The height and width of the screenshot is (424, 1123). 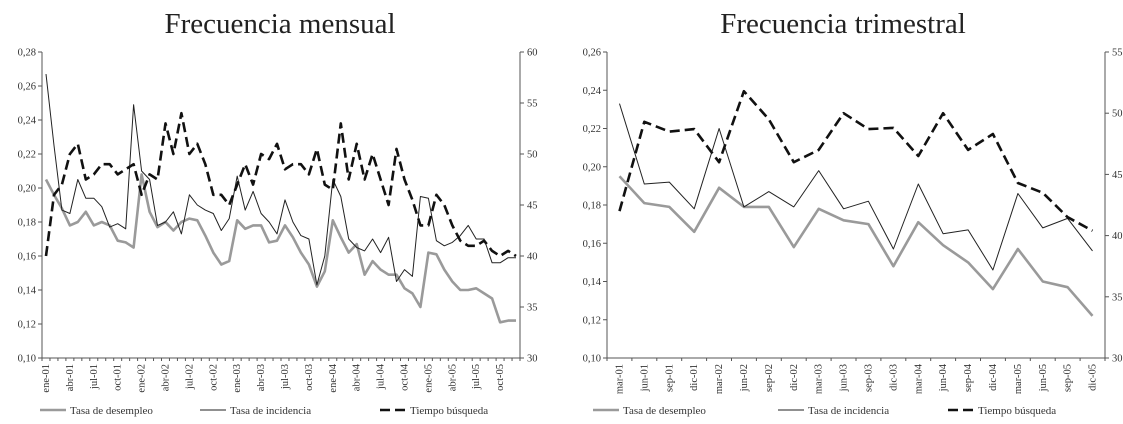 What do you see at coordinates (27, 53) in the screenshot?
I see `y-left-tick-label: 0,28` at bounding box center [27, 53].